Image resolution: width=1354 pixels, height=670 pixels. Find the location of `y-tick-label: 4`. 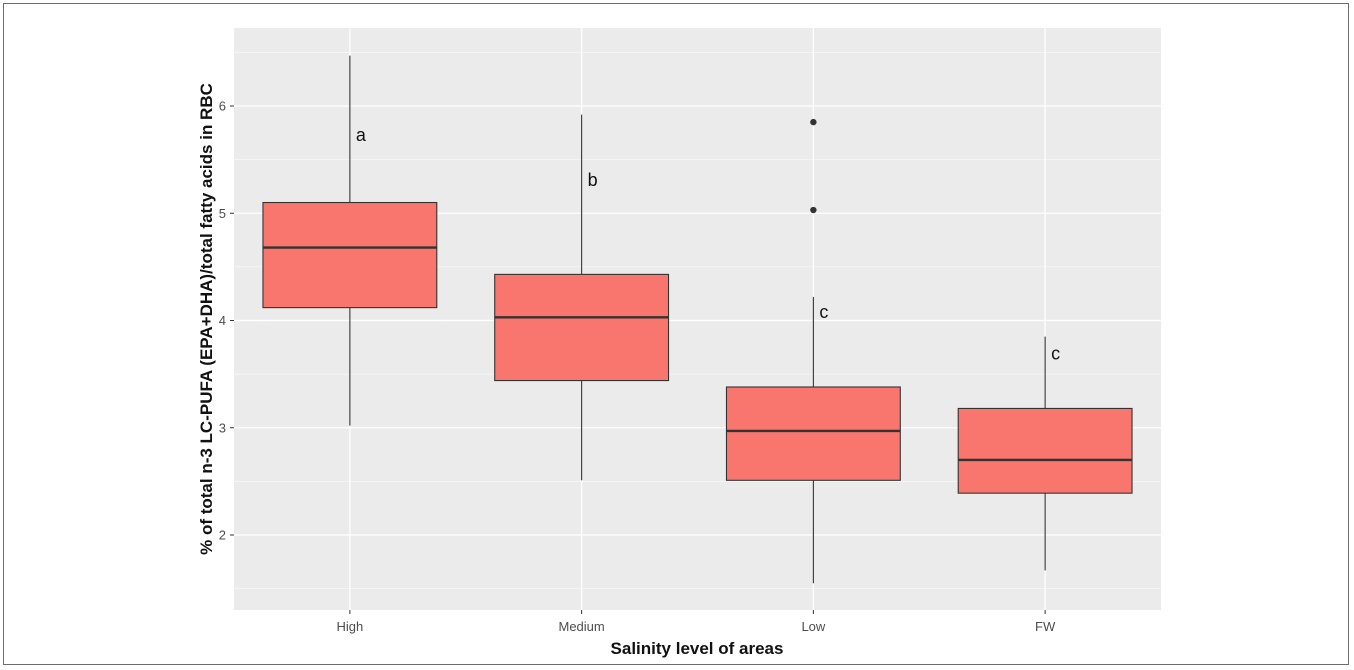

y-tick-label: 4 is located at coordinates (222, 320).